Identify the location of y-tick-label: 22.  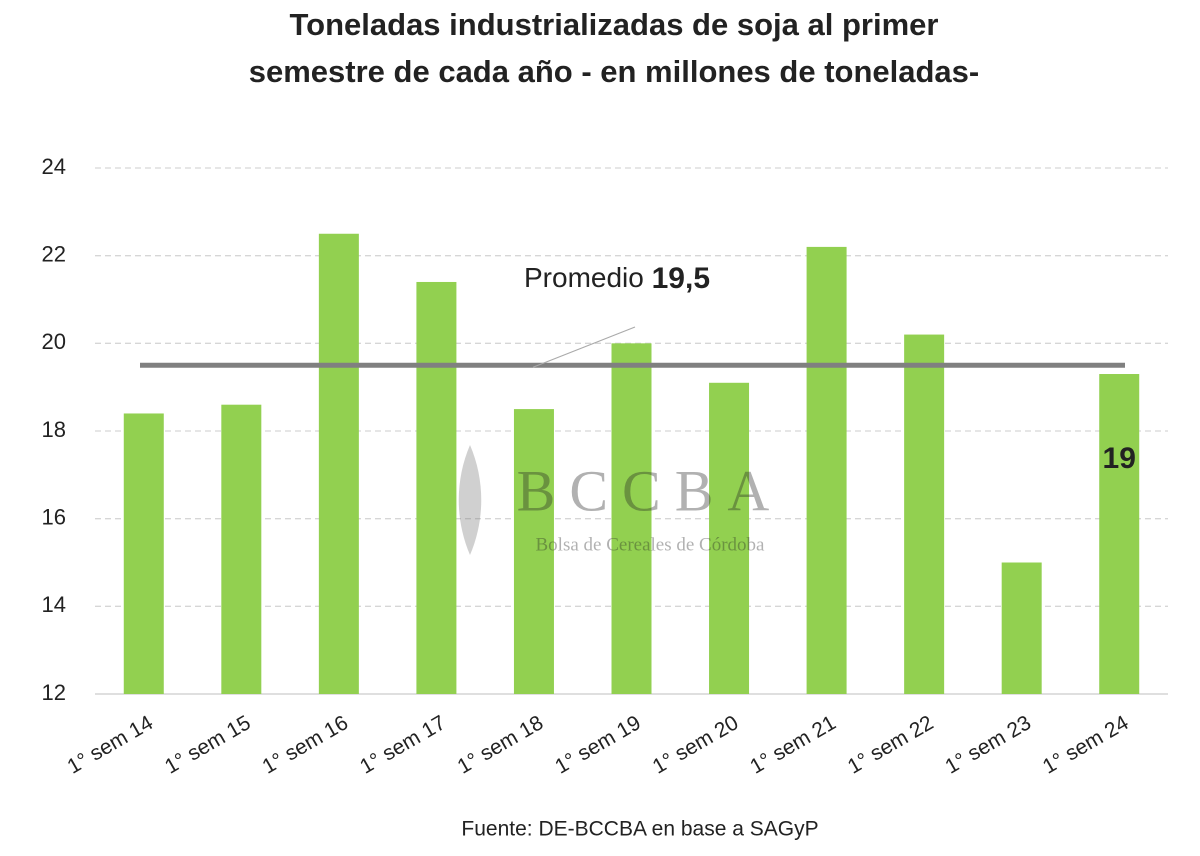
(54, 253).